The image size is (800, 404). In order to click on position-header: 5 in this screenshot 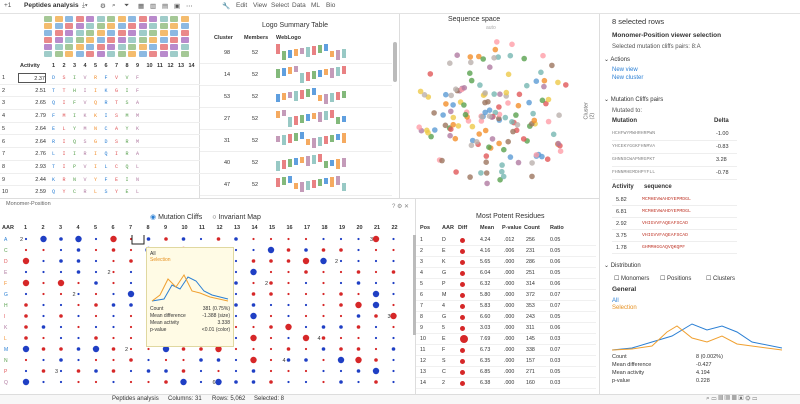, I will do `click(96, 228)`.